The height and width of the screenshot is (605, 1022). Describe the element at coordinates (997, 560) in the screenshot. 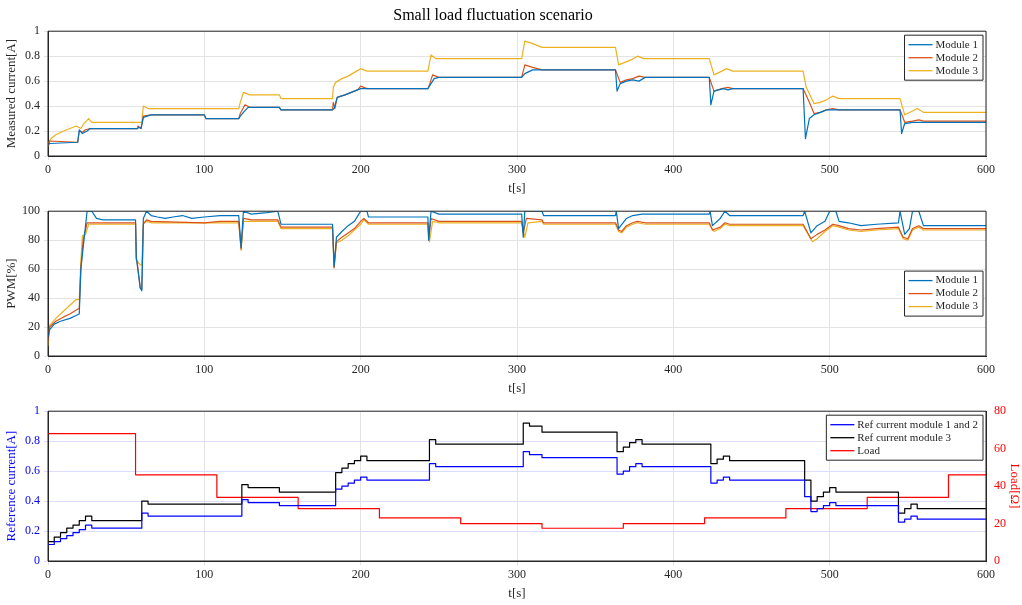

I see `y2-tick-label: 0` at that location.